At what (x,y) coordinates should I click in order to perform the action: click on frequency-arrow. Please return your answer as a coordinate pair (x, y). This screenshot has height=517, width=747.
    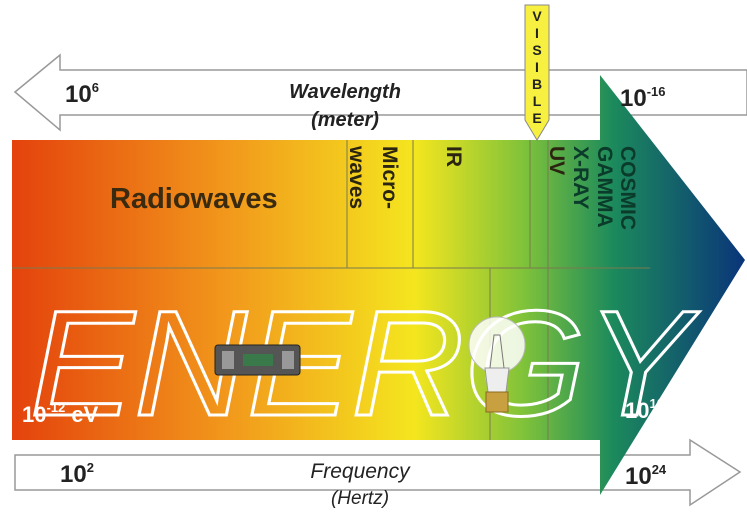
    Looking at the image, I should click on (378, 472).